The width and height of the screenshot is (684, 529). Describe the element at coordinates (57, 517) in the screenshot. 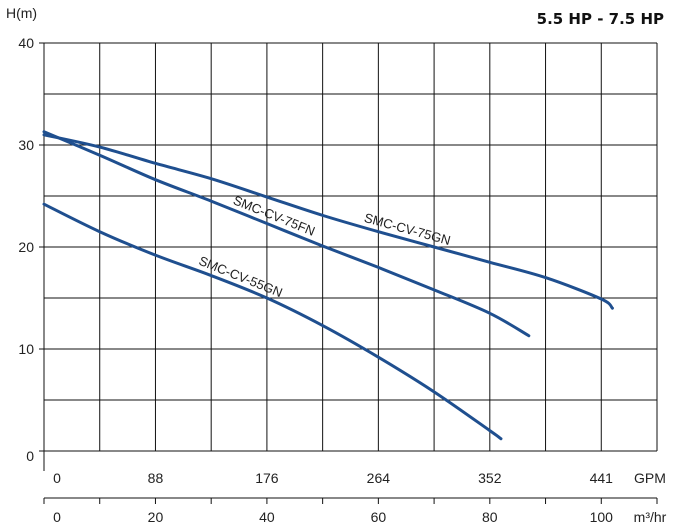

I see `m3-tick-label: 0` at that location.